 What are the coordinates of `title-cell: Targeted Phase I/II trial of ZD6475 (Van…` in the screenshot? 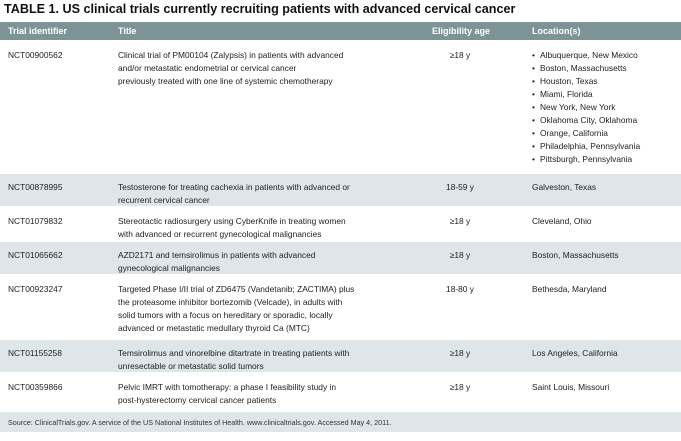 It's located at (263, 309).